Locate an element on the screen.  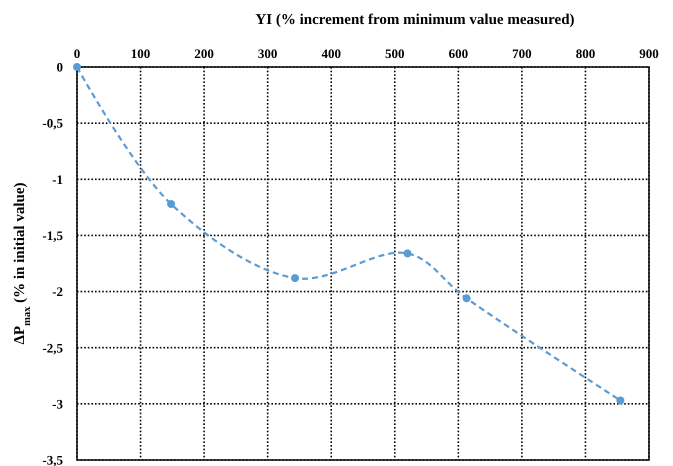
y-tick-label: -1,5 is located at coordinates (53, 235).